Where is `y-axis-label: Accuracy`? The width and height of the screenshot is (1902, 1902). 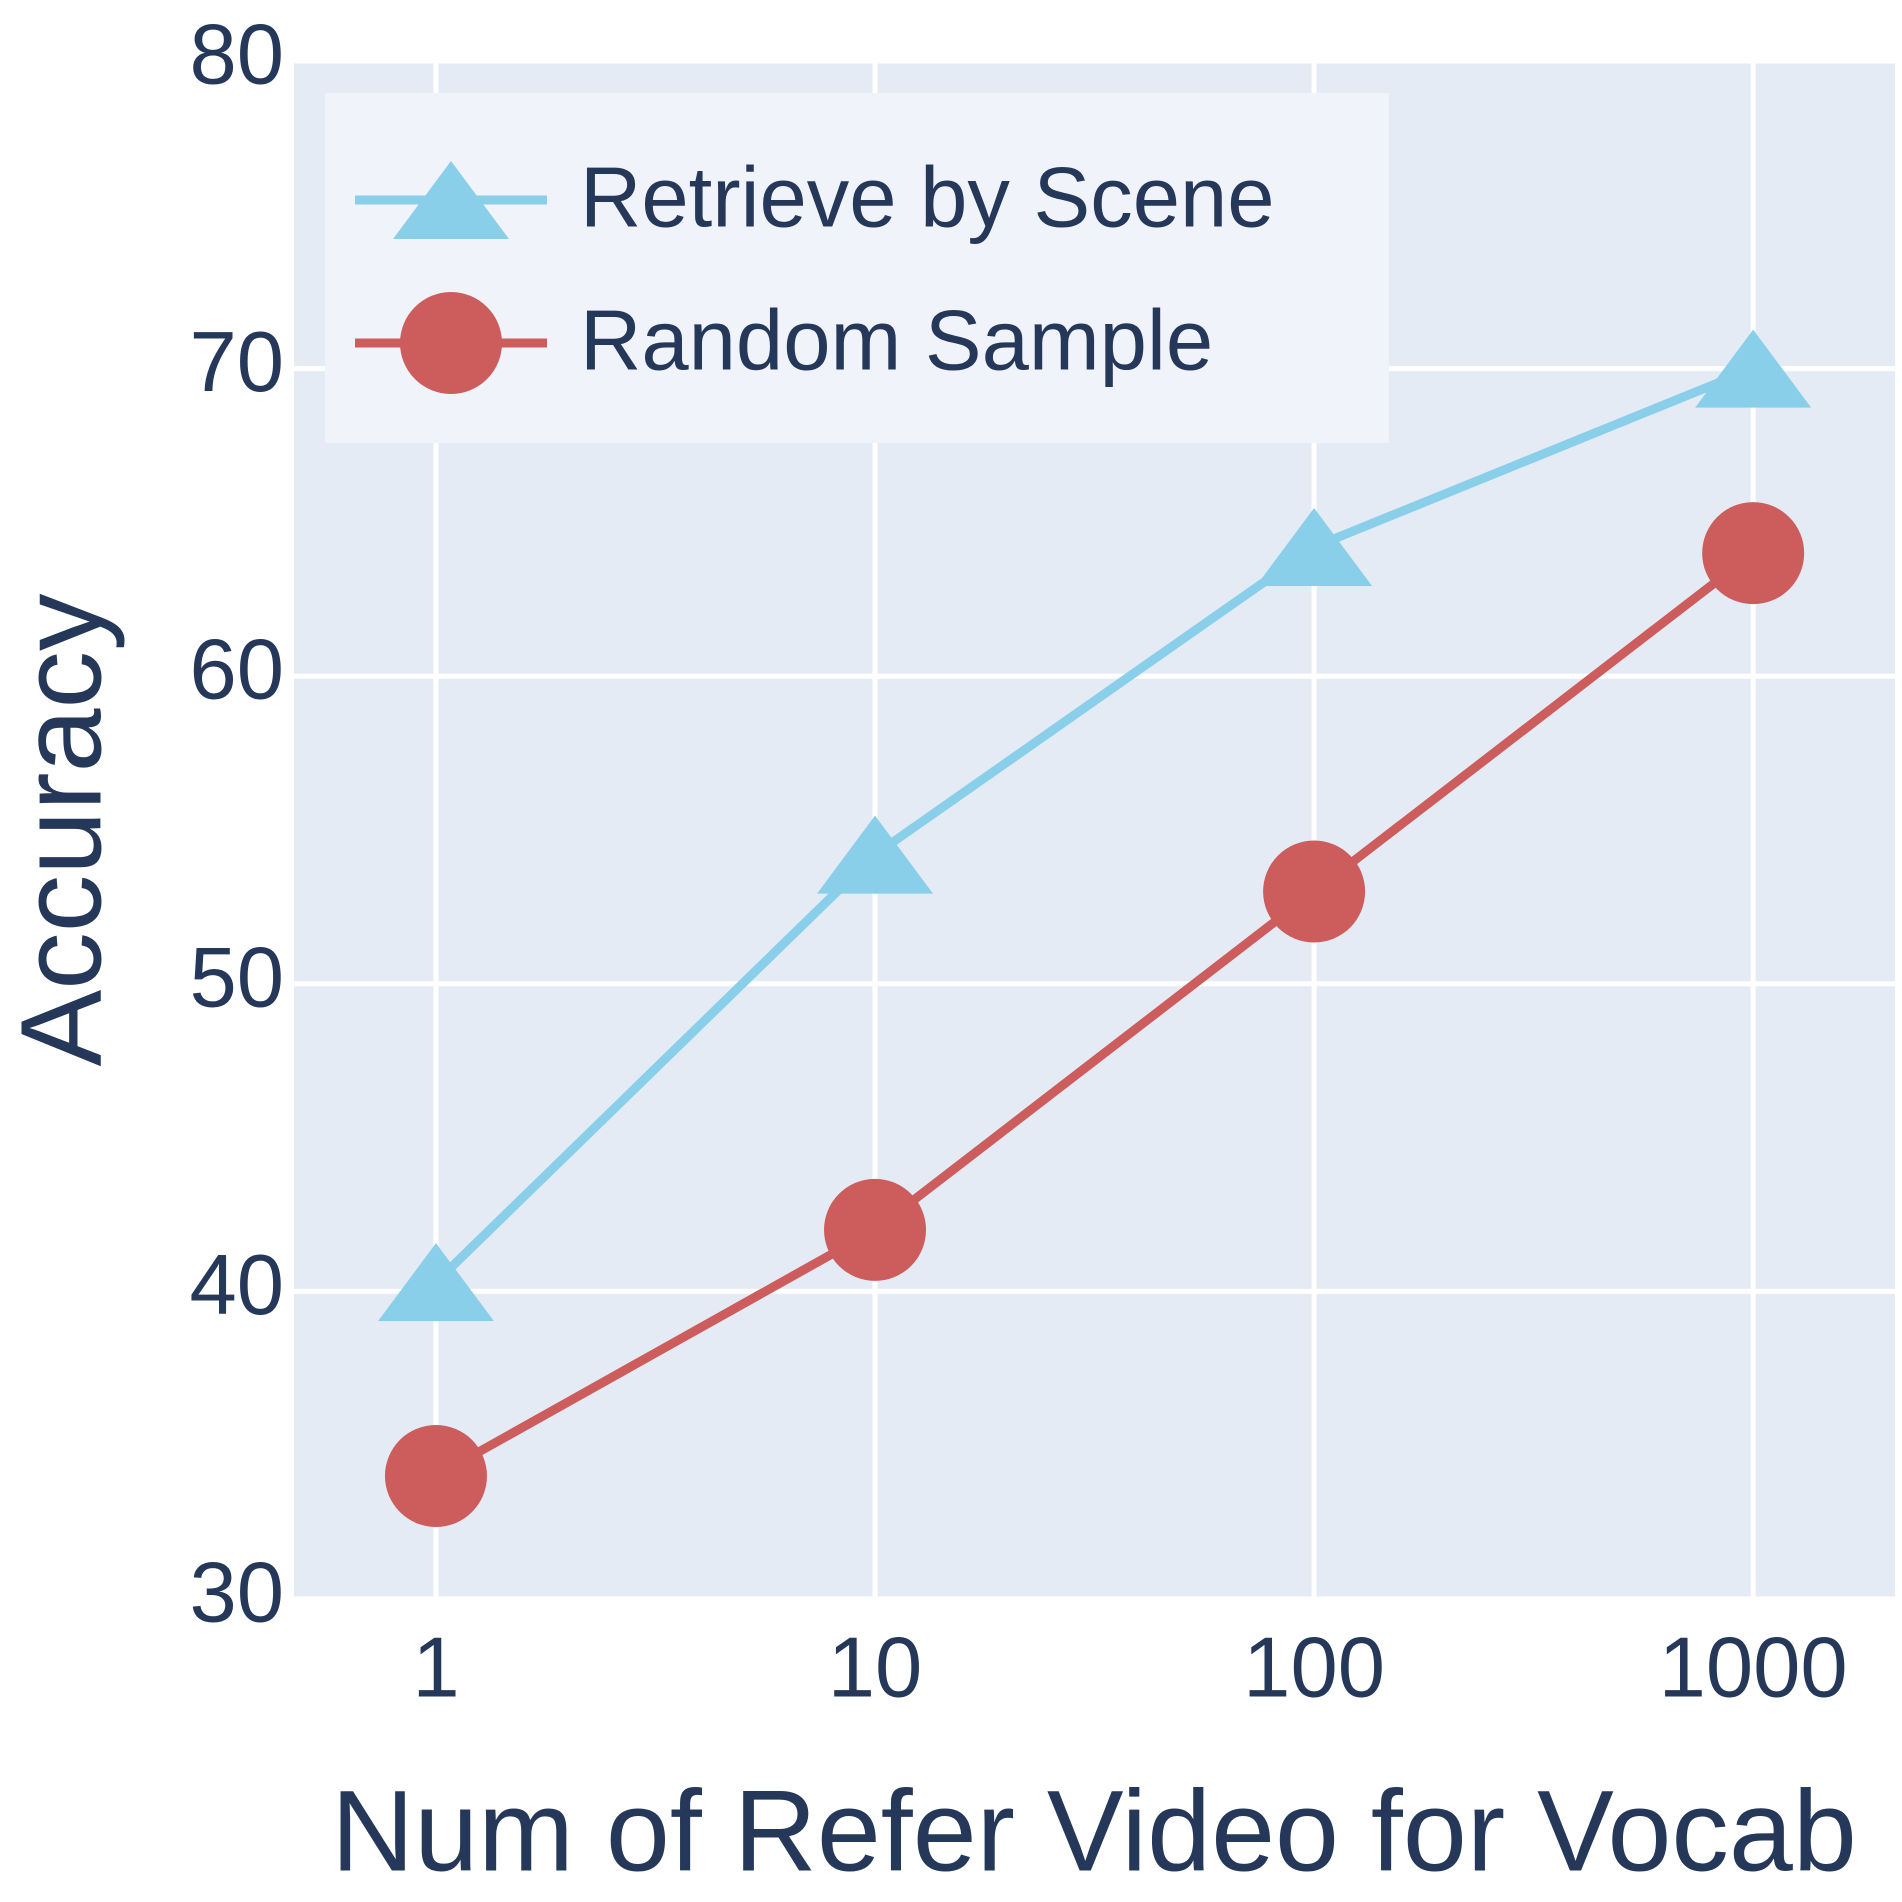 y-axis-label: Accuracy is located at coordinates (62, 829).